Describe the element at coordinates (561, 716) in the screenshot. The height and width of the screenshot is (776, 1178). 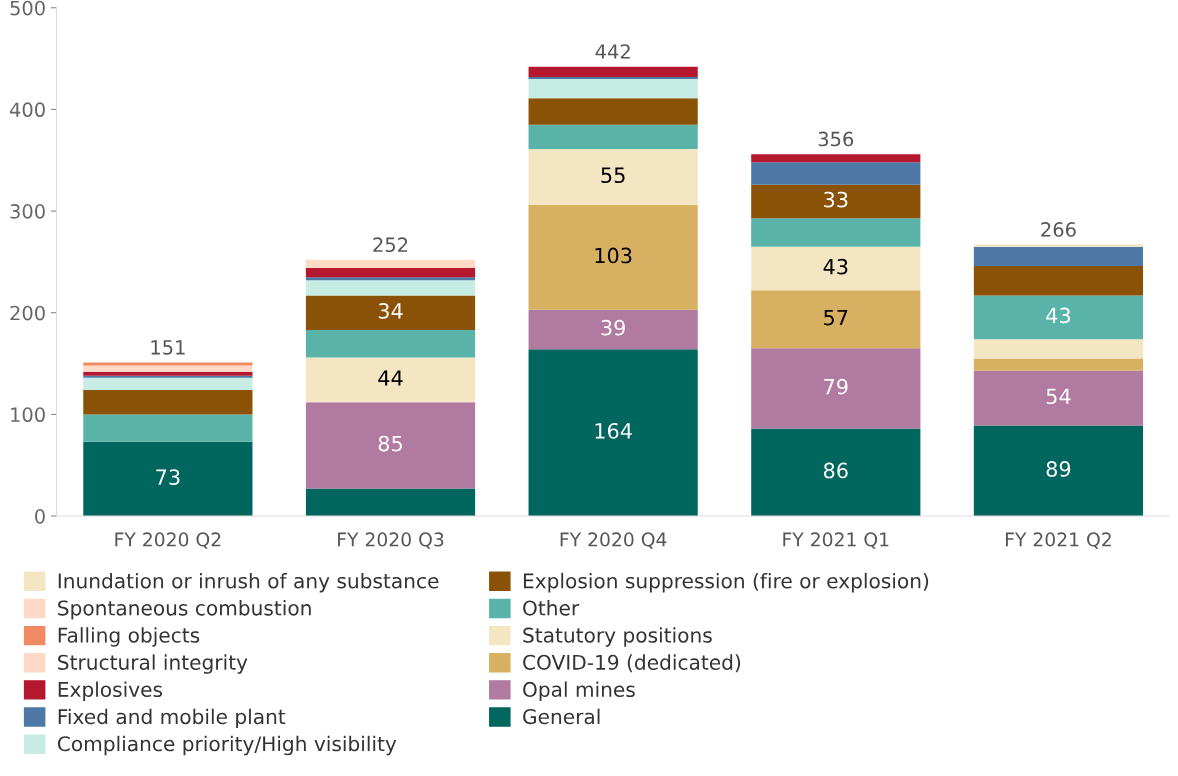
I see `legend-label: General` at that location.